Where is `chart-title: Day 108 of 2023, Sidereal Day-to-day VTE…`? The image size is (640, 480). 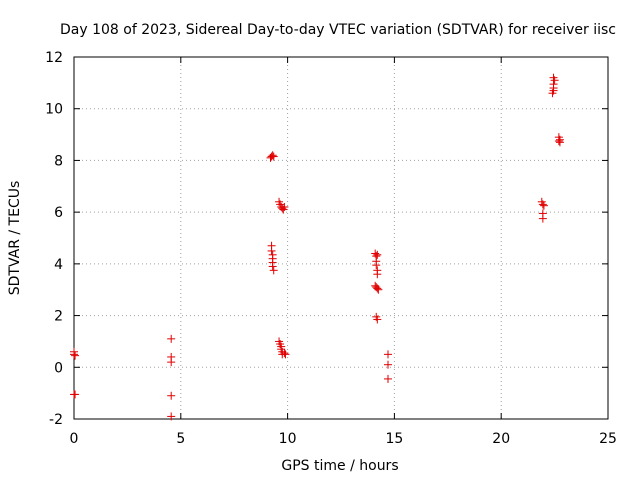 chart-title: Day 108 of 2023, Sidereal Day-to-day VTE… is located at coordinates (338, 30).